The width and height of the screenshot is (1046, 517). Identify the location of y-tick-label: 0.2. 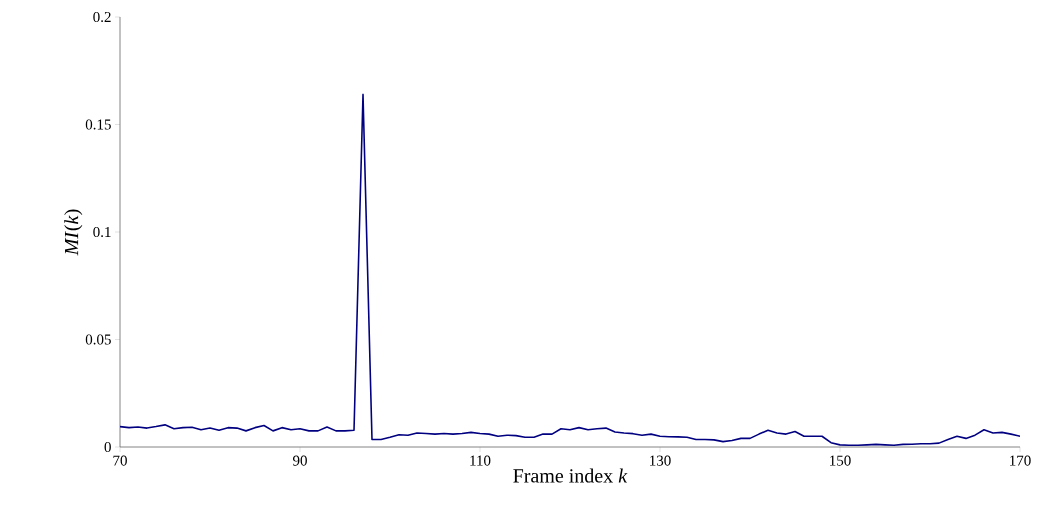
(102, 17).